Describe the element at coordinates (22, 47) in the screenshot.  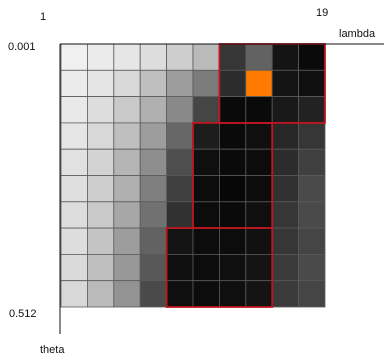
I see `y-start-label: 0.001` at that location.